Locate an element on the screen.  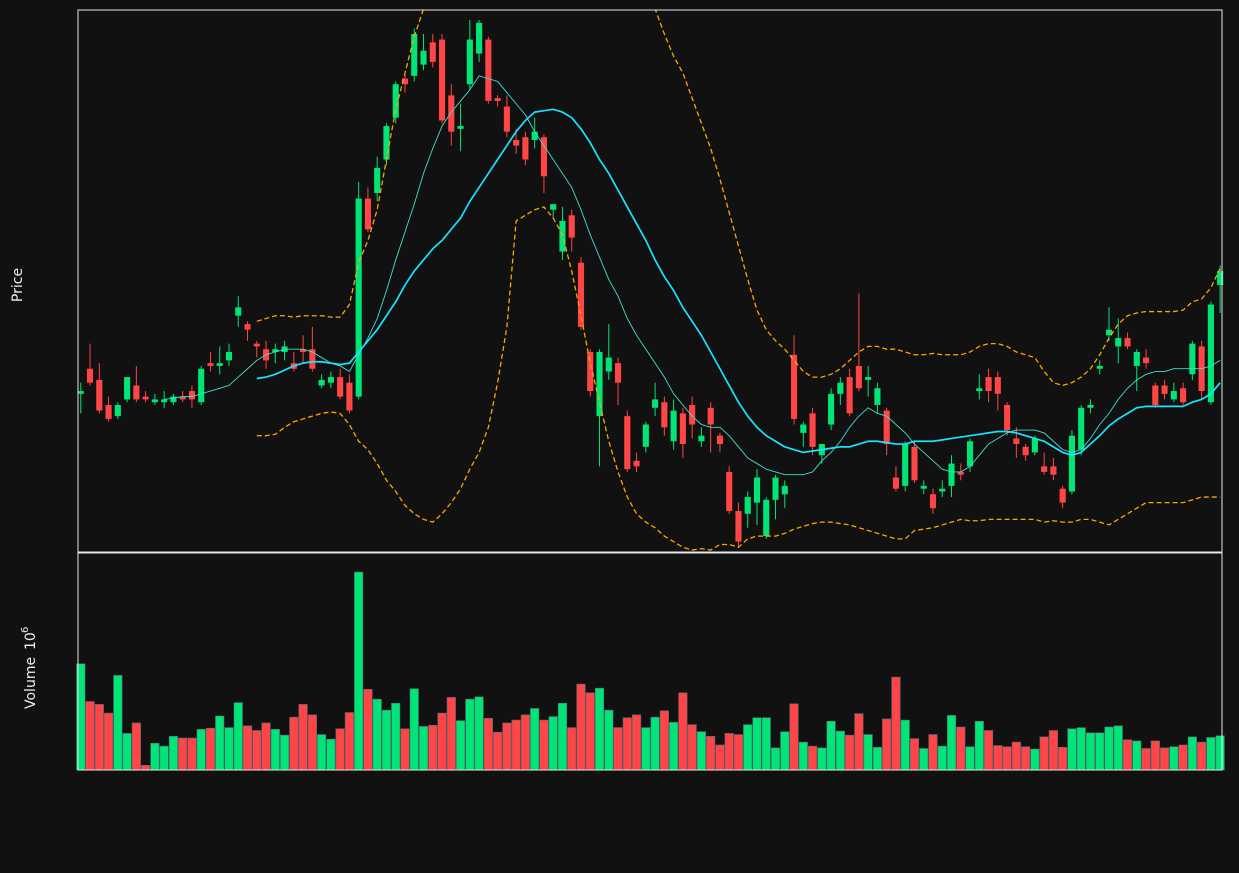
price-axis-label: Price is located at coordinates (18, 285).